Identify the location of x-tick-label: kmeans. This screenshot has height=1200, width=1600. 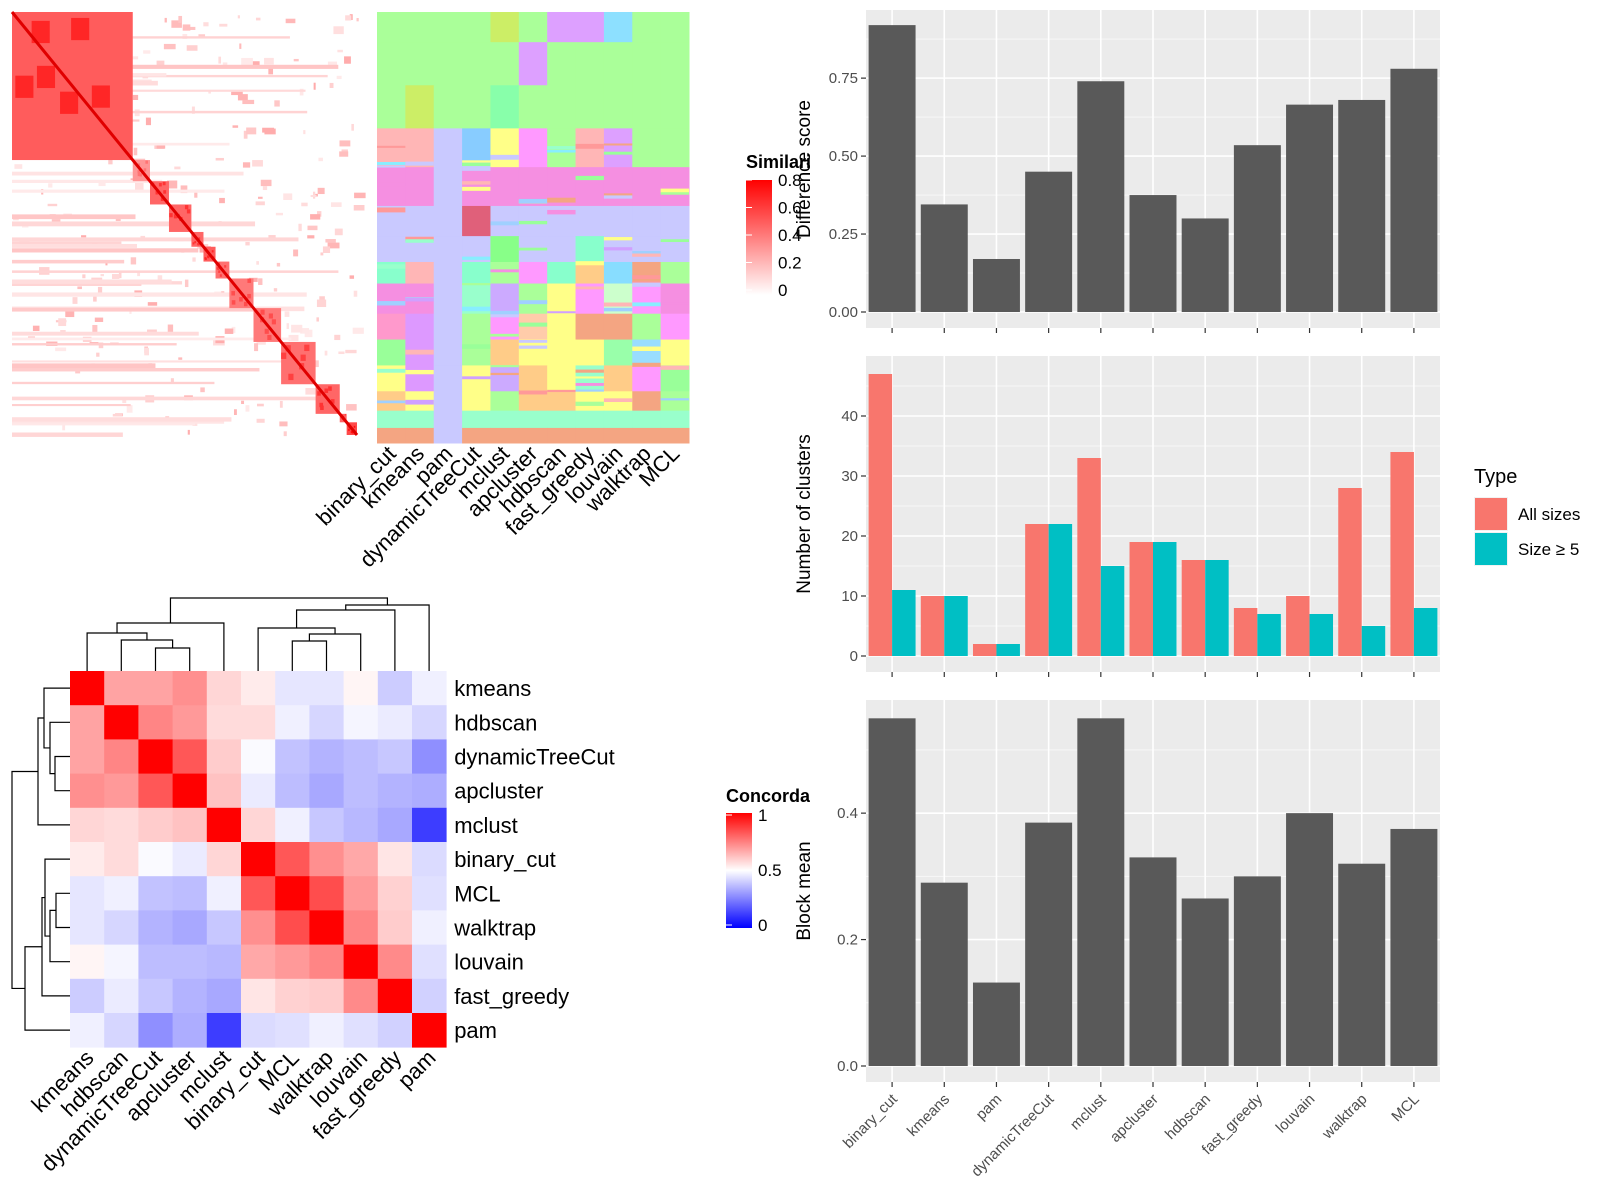
(928, 1115).